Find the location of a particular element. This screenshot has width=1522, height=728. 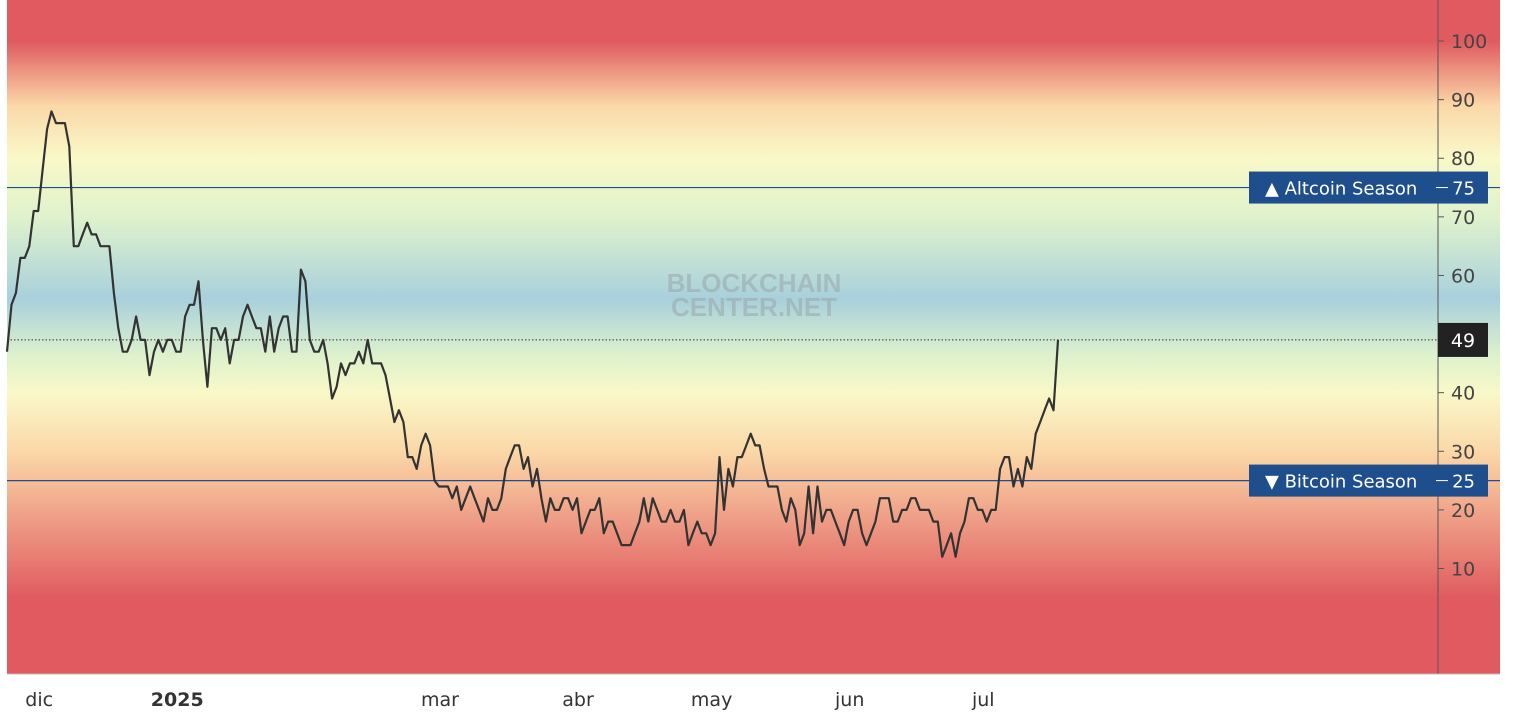

watermark: BLOCKCHAIN CENTER.NET is located at coordinates (754, 295).